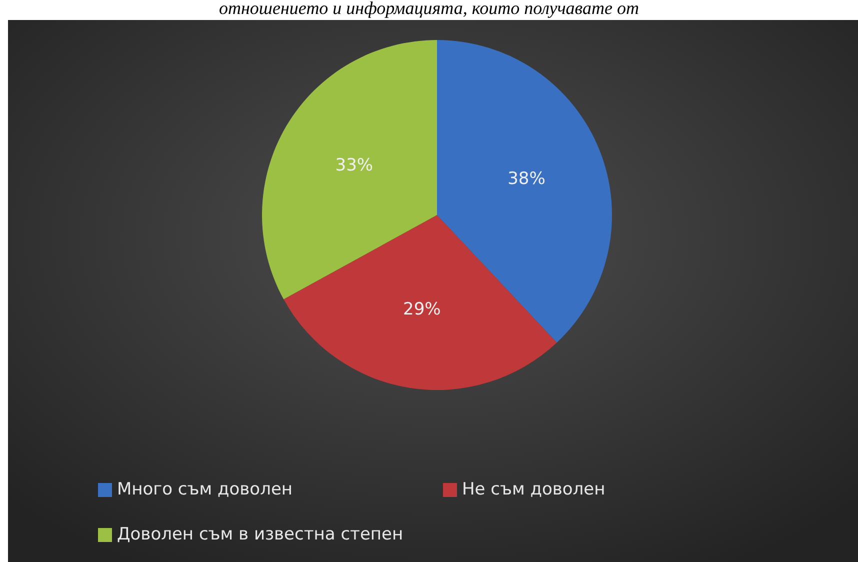 Image resolution: width=858 pixels, height=562 pixels. I want to click on legend-label: Не съм доволен, so click(534, 490).